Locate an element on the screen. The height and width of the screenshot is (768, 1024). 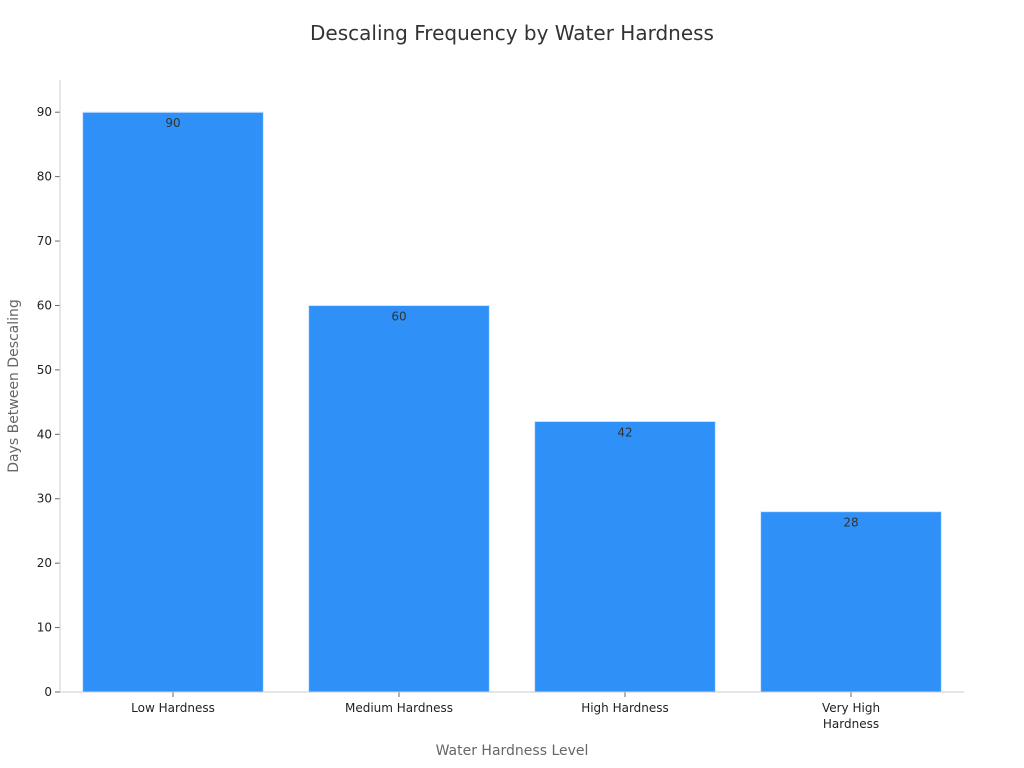
x-tick-label: Medium Hardness is located at coordinates (399, 708).